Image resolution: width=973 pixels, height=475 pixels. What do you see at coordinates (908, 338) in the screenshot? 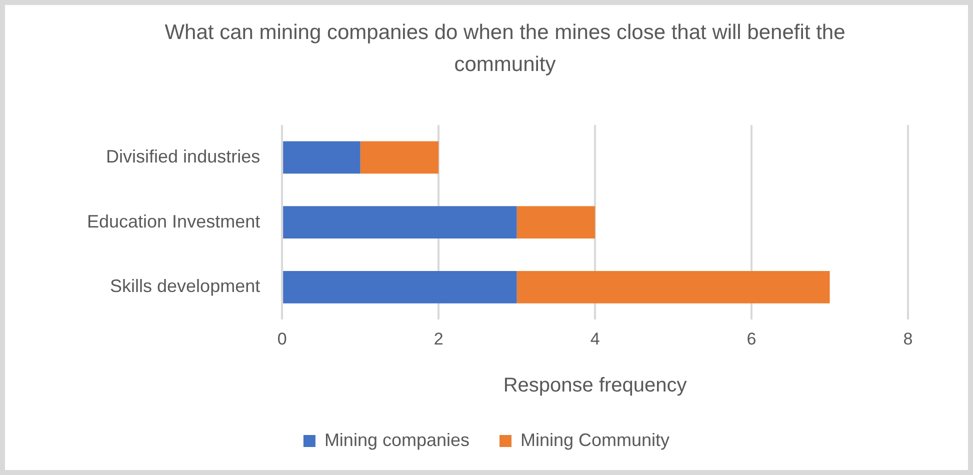
I see `x-tick-label: 8` at bounding box center [908, 338].